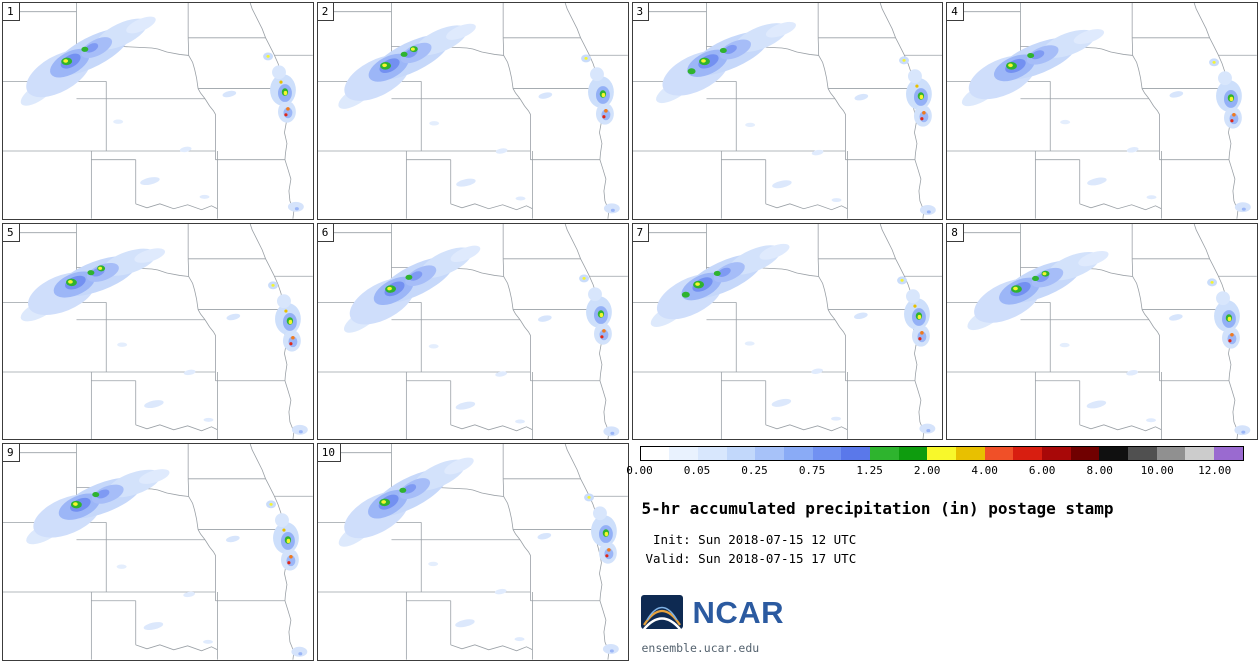  What do you see at coordinates (1157, 471) in the screenshot?
I see `colorbar-tick: 10.00` at bounding box center [1157, 471].